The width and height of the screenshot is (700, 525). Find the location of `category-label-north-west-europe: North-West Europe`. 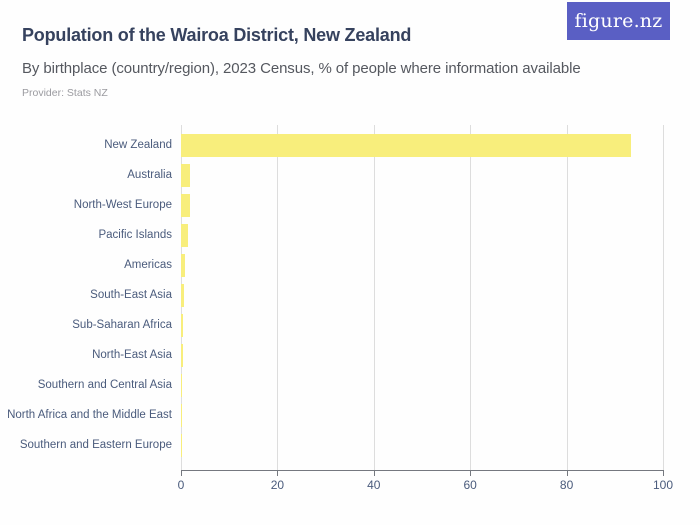

category-label-north-west-europe: North-West Europe is located at coordinates (122, 205).